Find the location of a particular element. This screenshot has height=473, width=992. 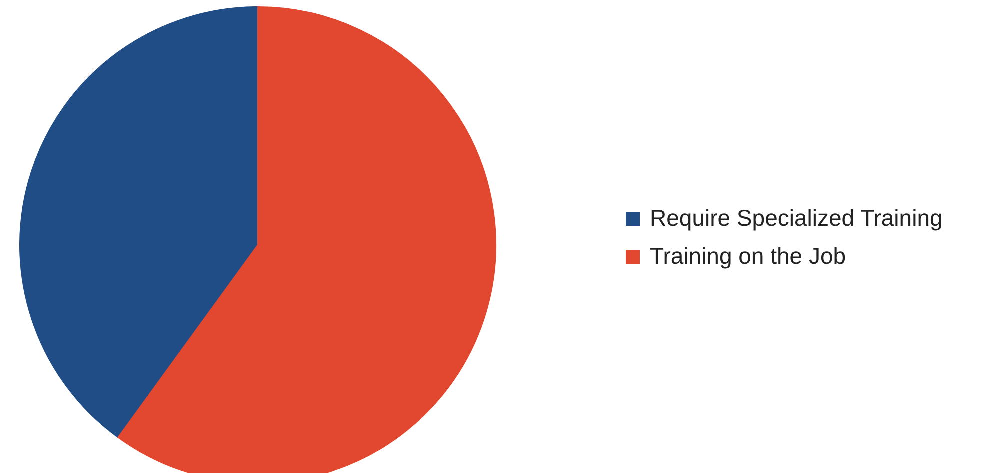

legend-label: Training on the Job is located at coordinates (748, 255).